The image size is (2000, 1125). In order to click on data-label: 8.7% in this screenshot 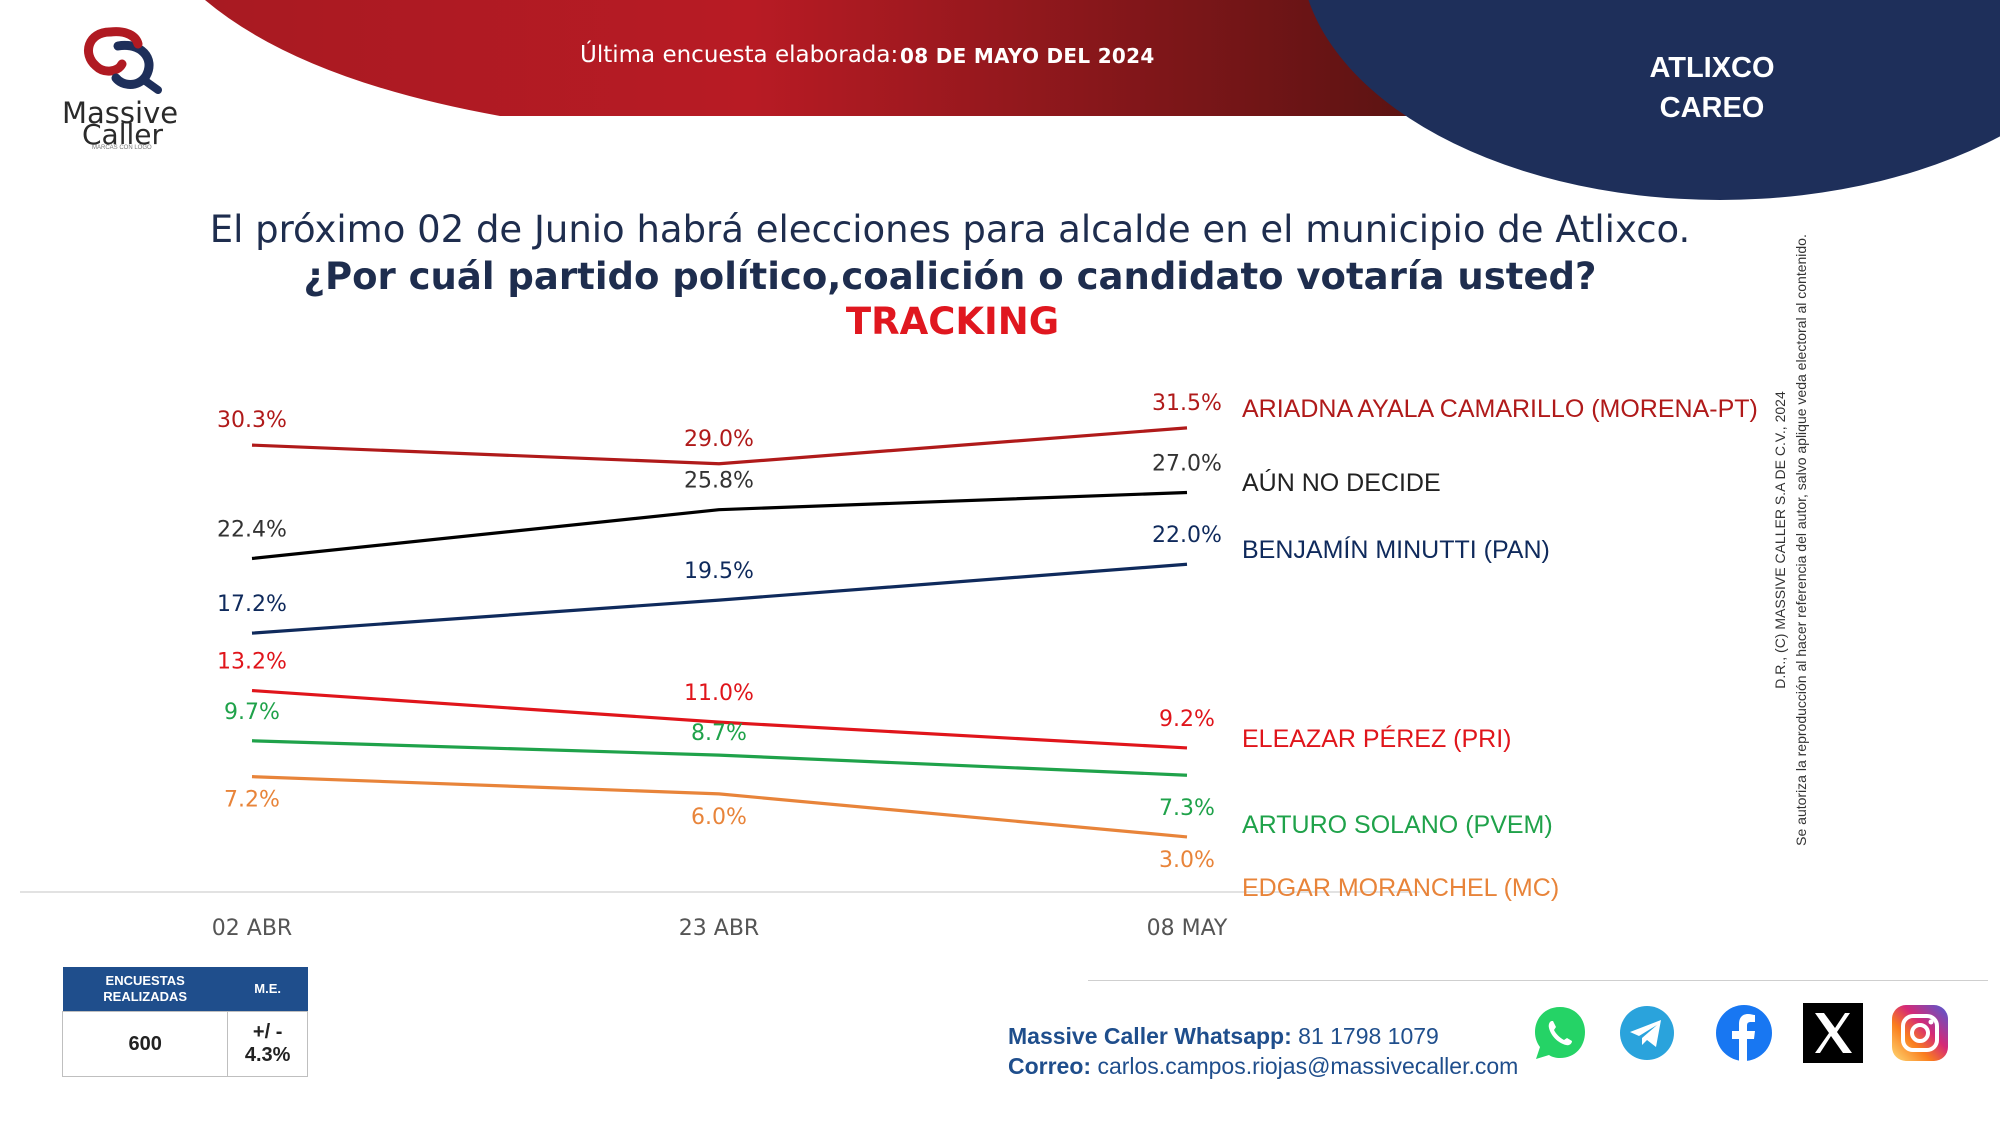, I will do `click(719, 733)`.